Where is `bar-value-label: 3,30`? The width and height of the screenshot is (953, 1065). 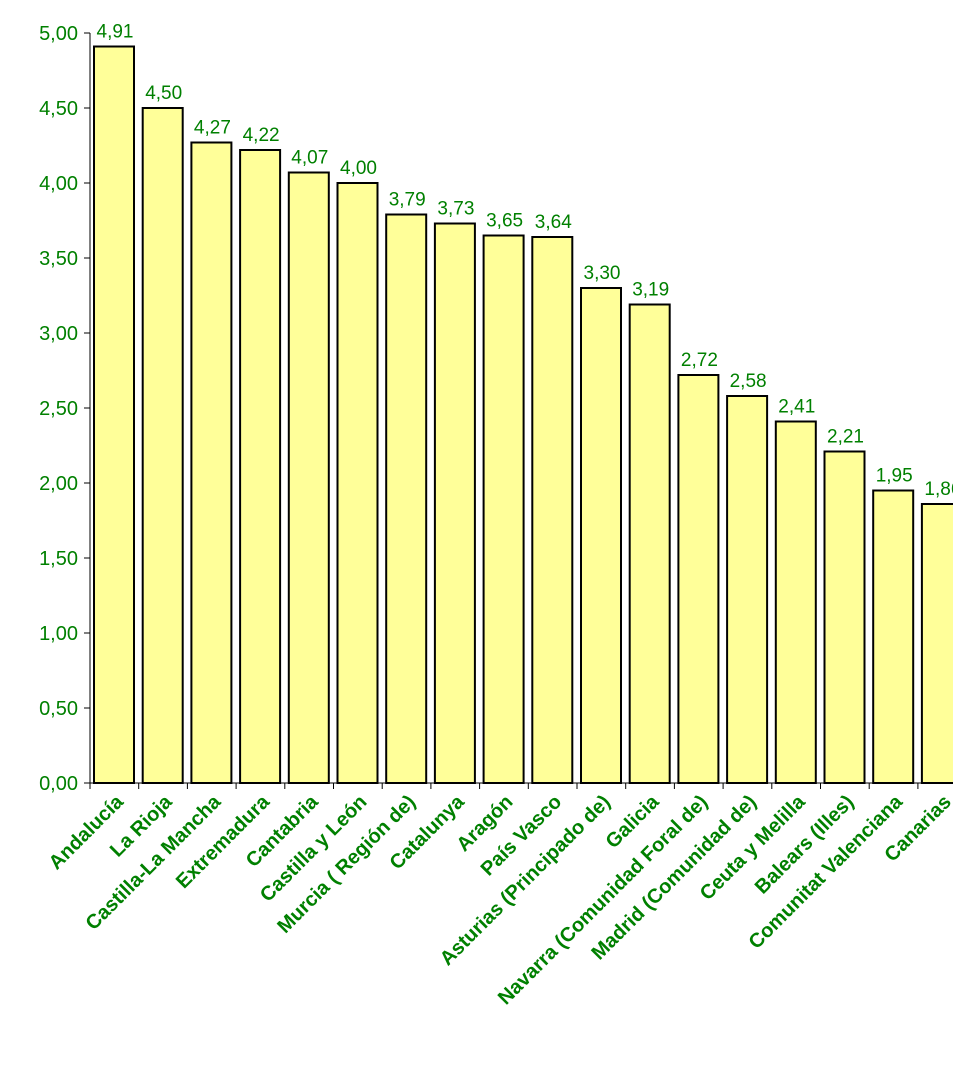
bar-value-label: 3,30 is located at coordinates (602, 273).